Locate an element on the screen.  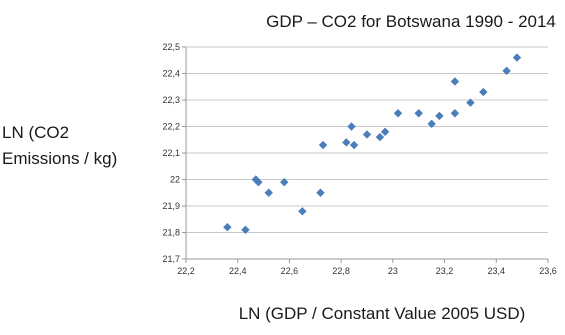
y-axis-label-line-2: Emissions / kg) is located at coordinates (59, 158).